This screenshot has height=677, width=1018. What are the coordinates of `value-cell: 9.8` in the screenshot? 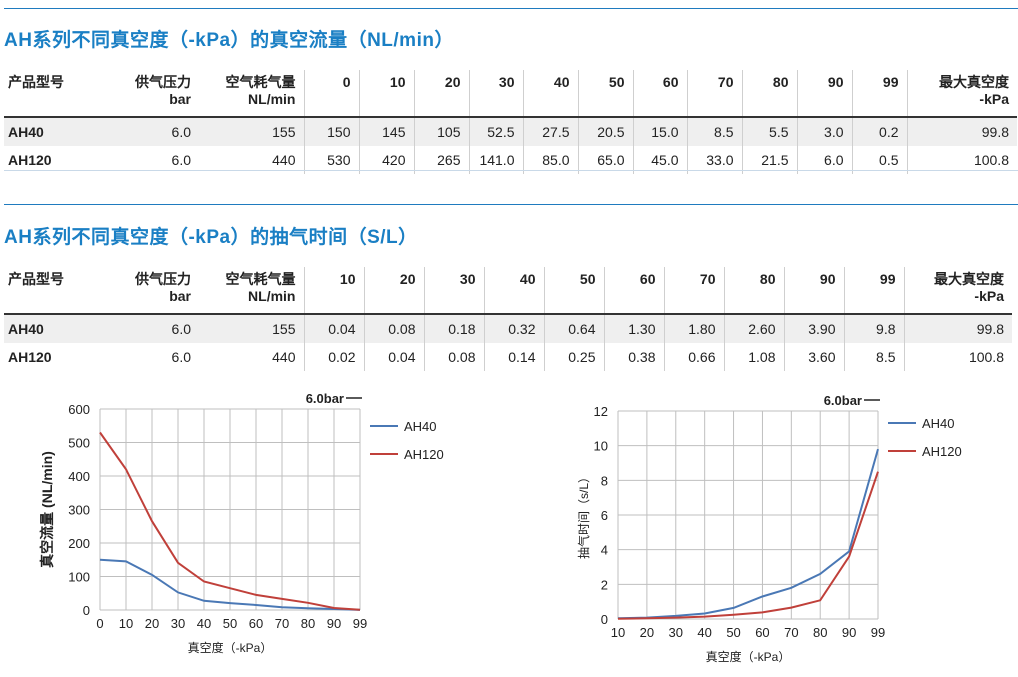 It's located at (873, 328).